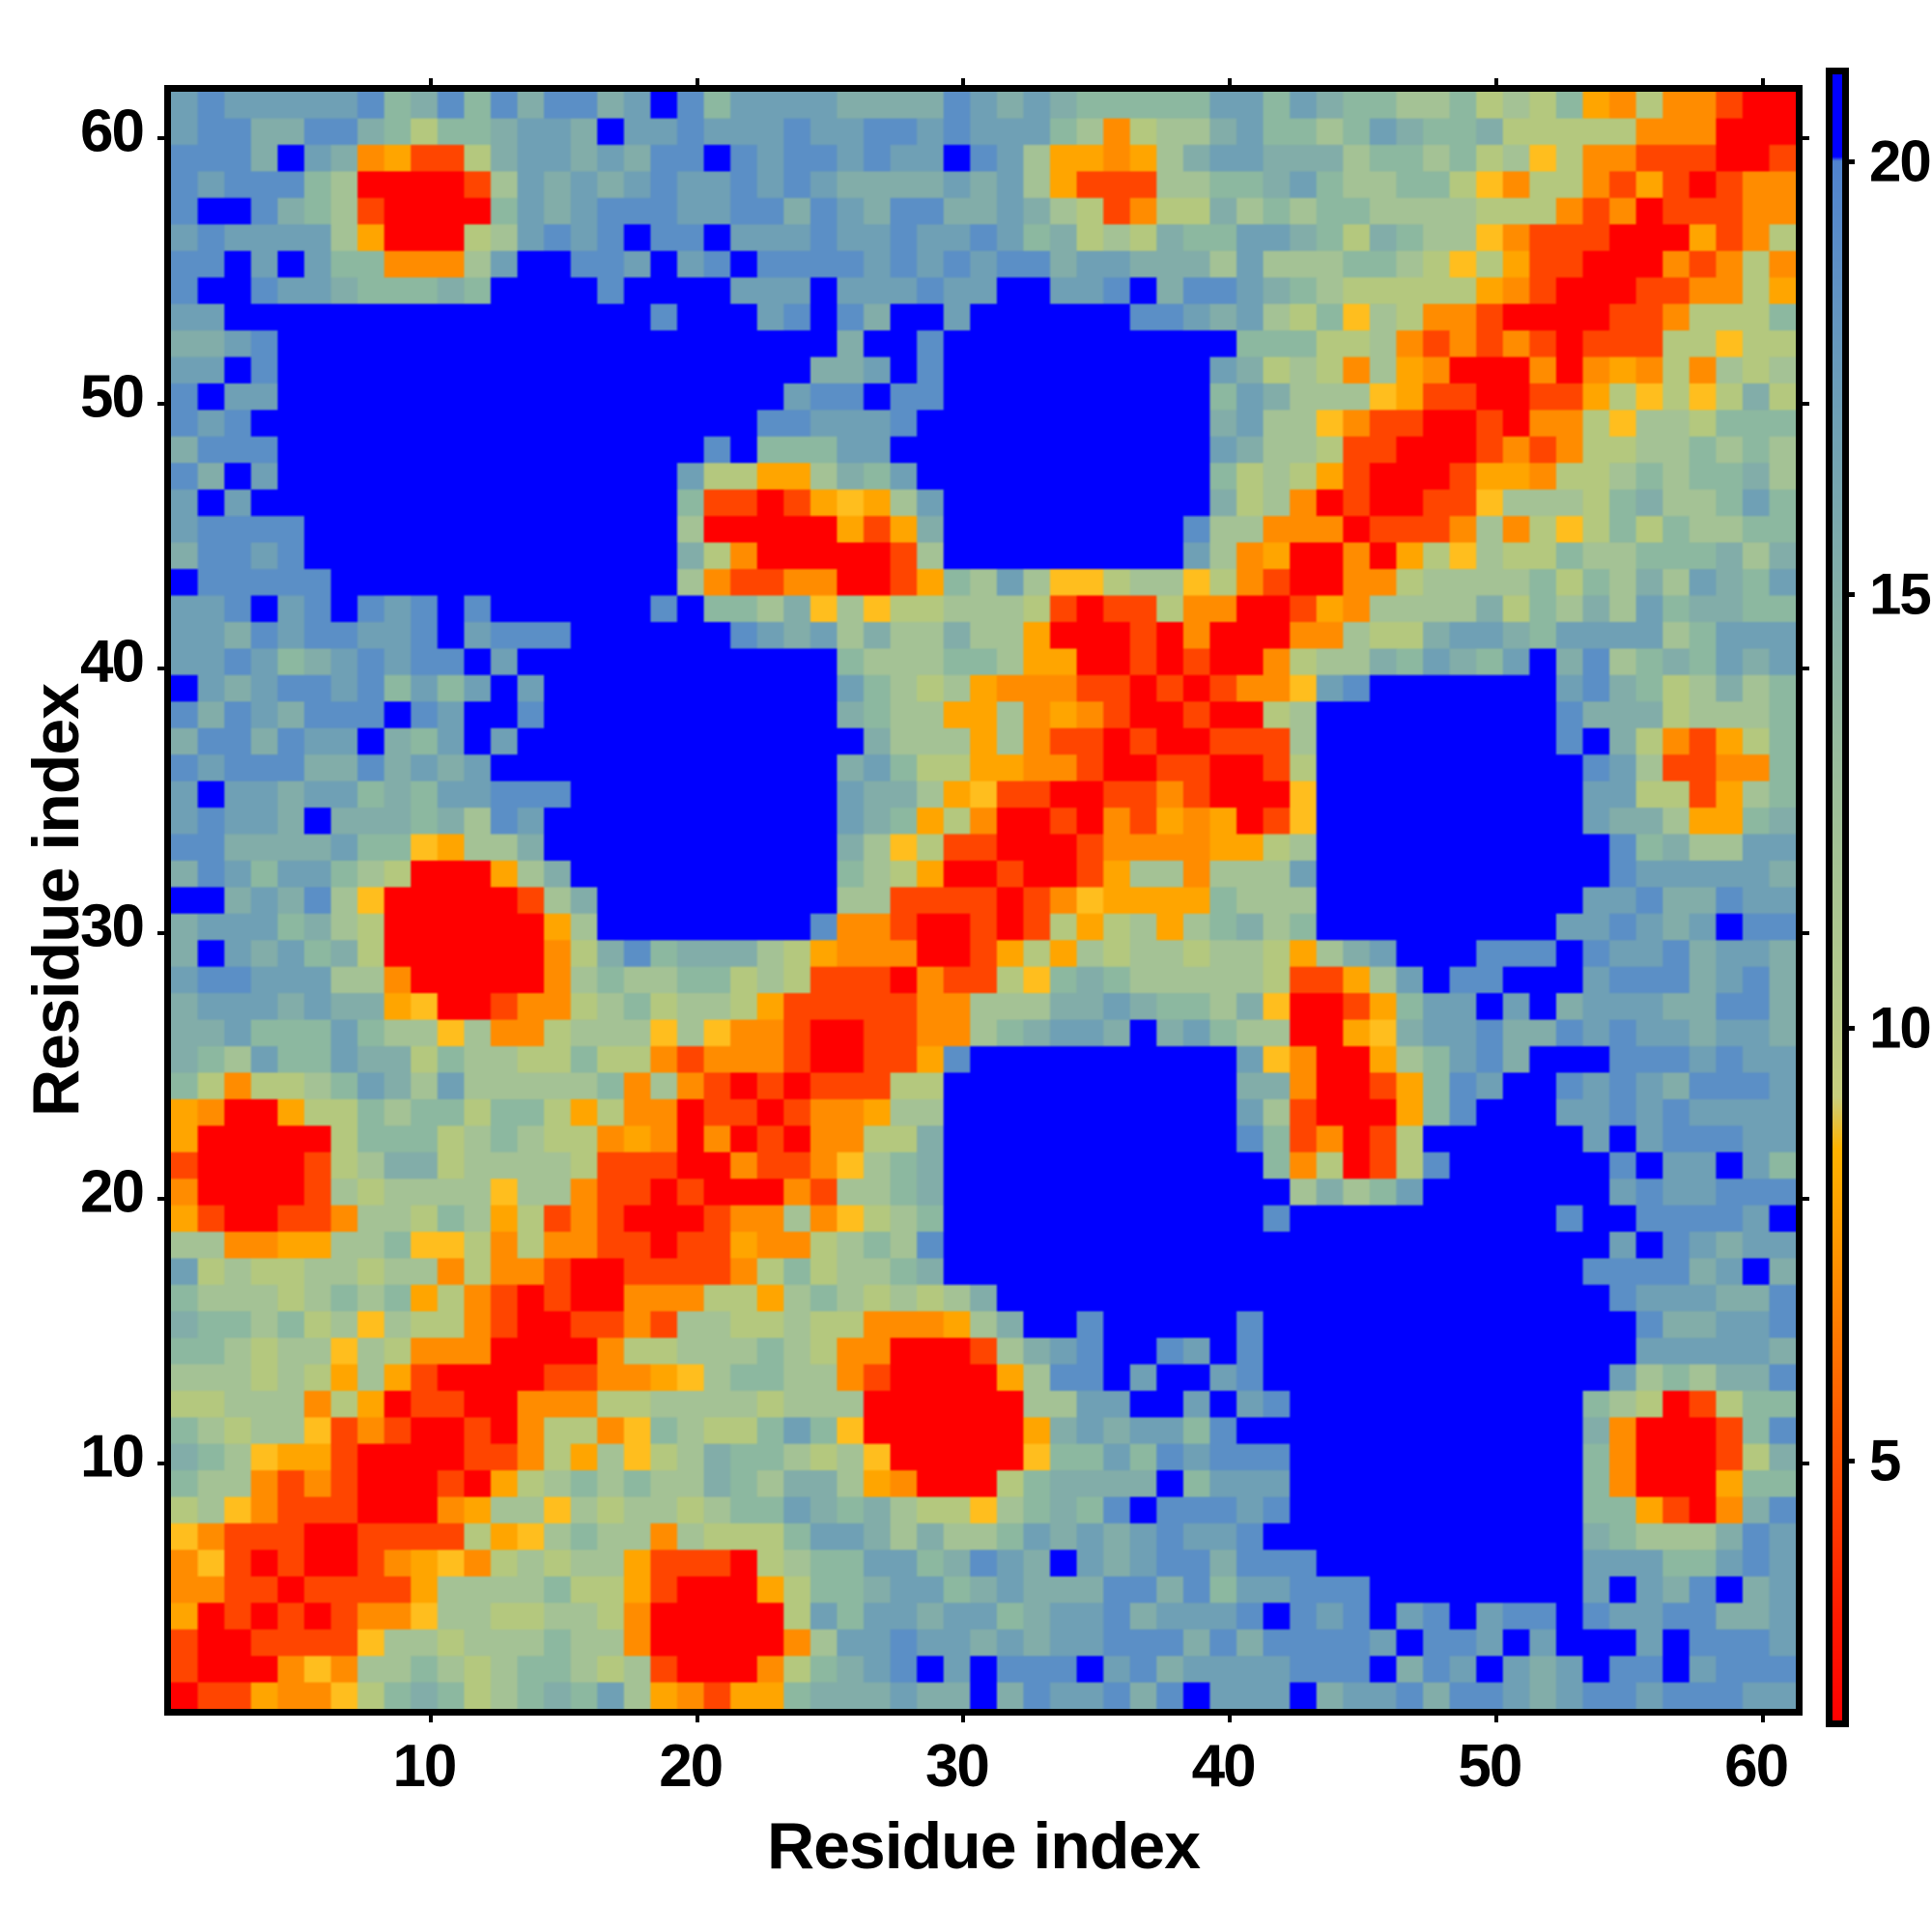 The height and width of the screenshot is (1932, 1932). What do you see at coordinates (1900, 1028) in the screenshot?
I see `colorbar-tick-label: 10` at bounding box center [1900, 1028].